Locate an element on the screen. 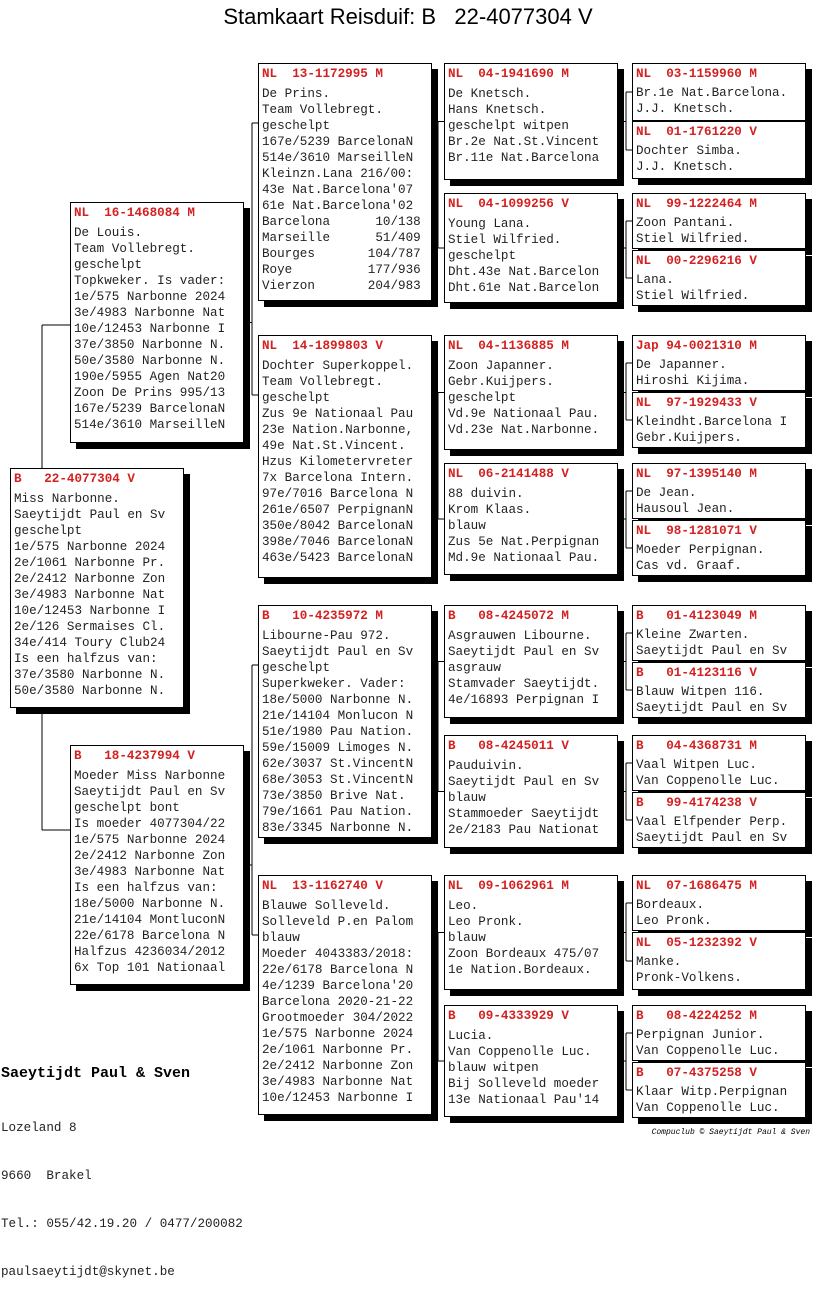  pigeon-info-line: 3e/4983 Narbonne Nat is located at coordinates (338, 1082).